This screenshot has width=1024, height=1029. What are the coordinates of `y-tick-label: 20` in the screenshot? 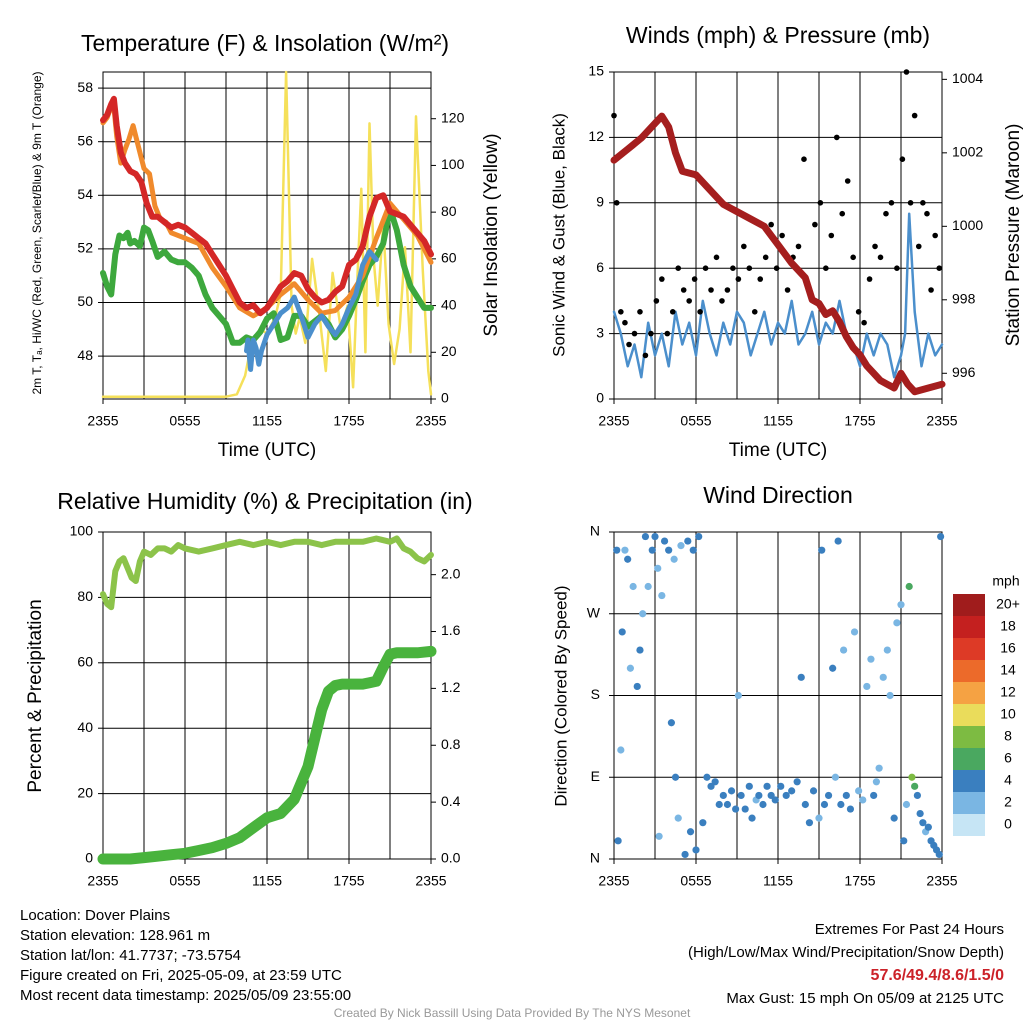 It's located at (85, 792).